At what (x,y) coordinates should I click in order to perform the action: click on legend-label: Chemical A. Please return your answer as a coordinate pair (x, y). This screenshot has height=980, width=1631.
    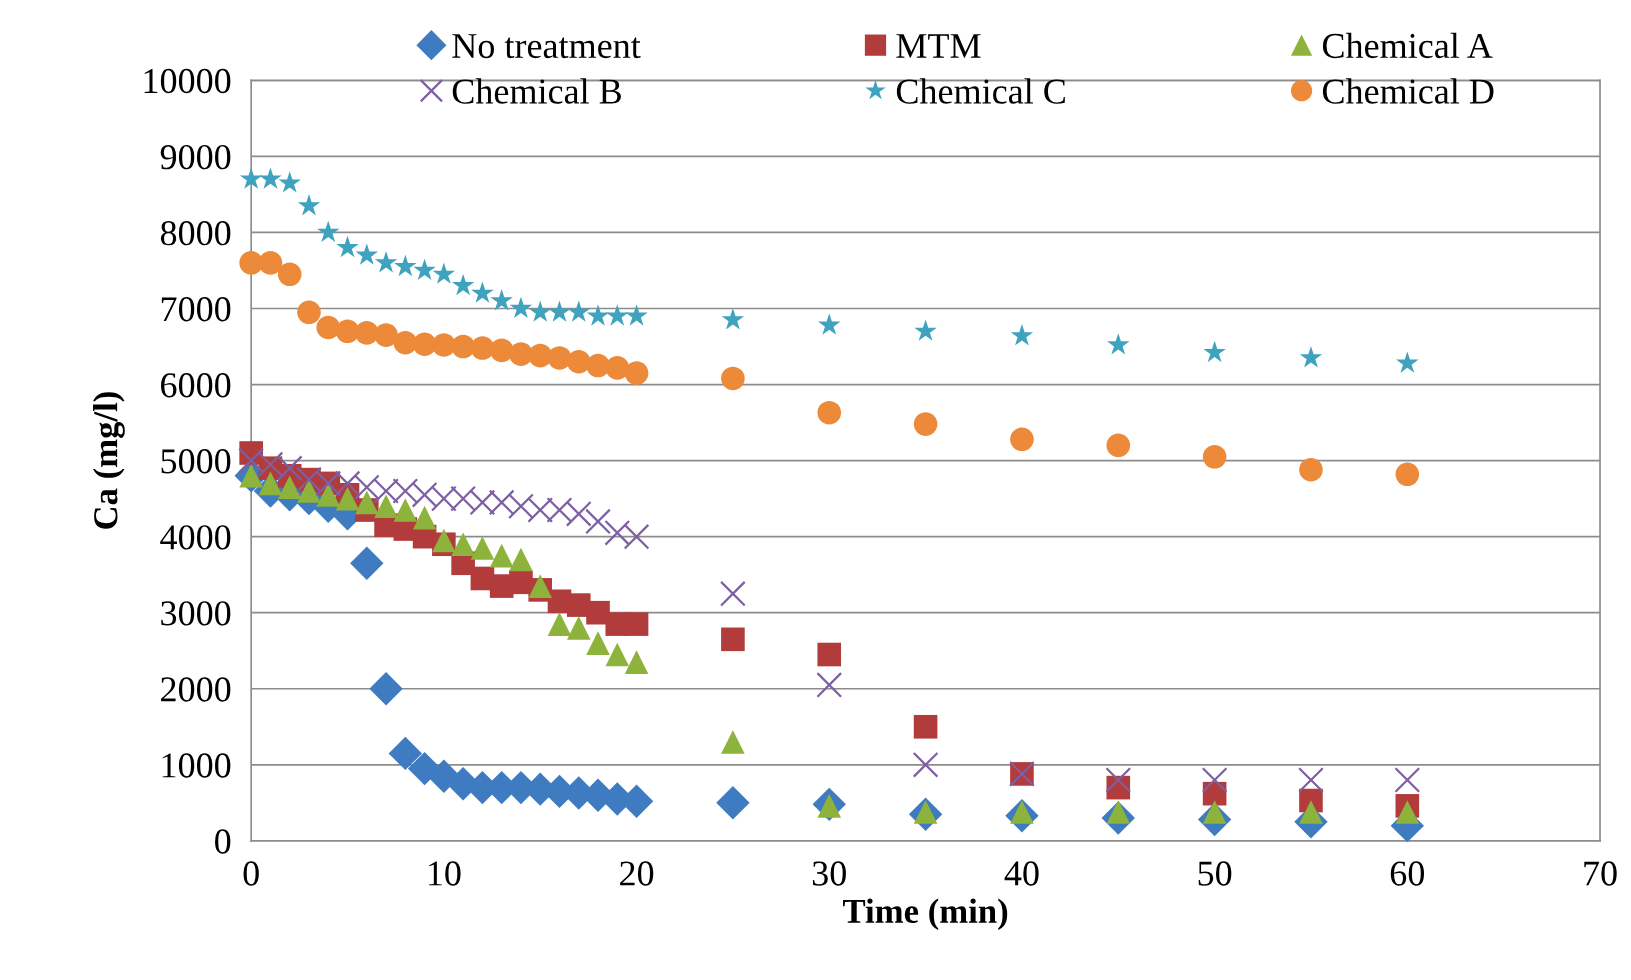
    Looking at the image, I should click on (1407, 45).